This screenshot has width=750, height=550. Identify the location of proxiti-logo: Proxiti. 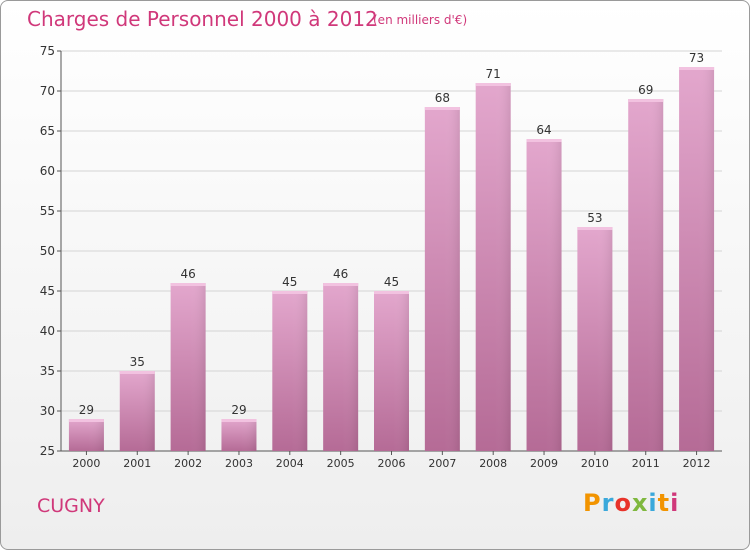
(631, 503).